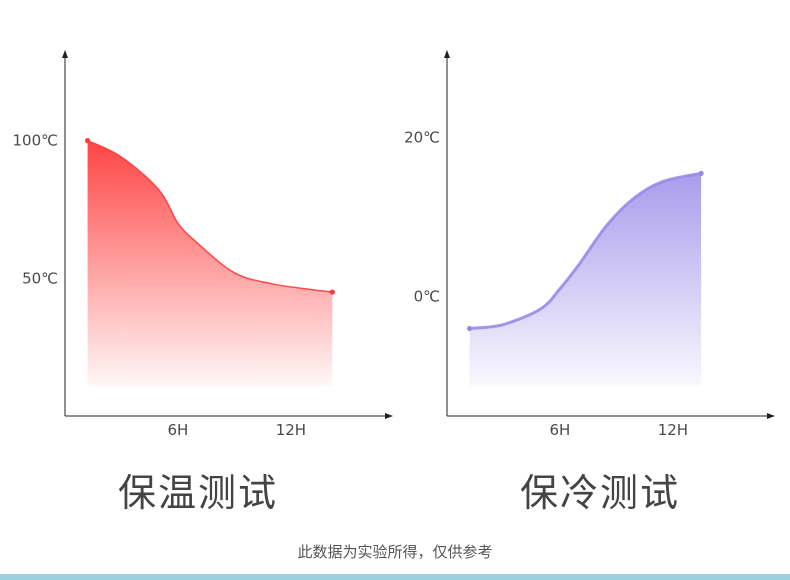 This screenshot has height=580, width=790. What do you see at coordinates (40, 278) in the screenshot?
I see `warm-y-tick-label: 50℃` at bounding box center [40, 278].